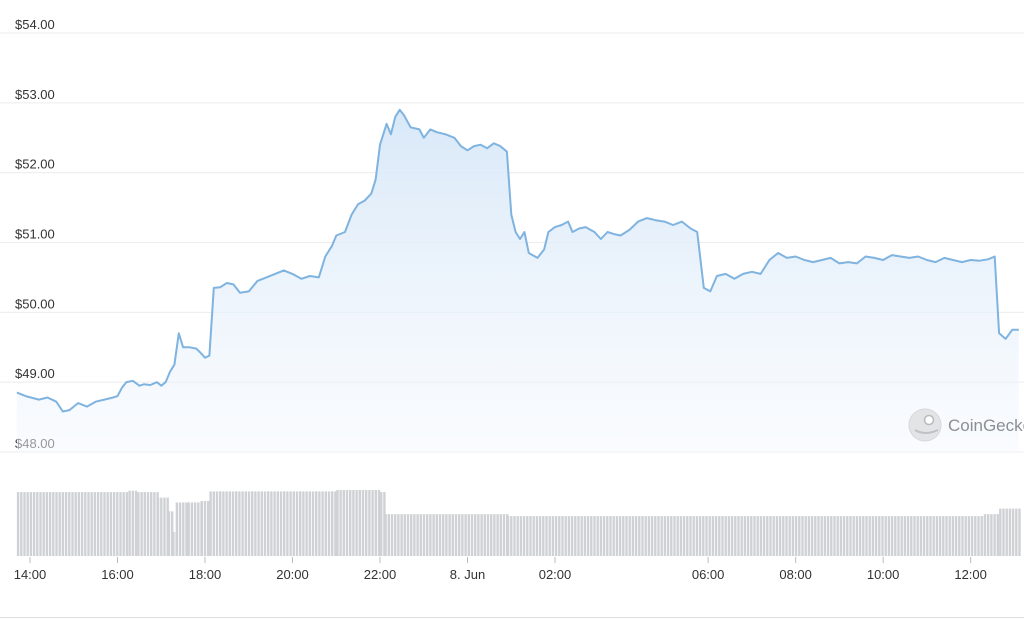 The image size is (1024, 619). Describe the element at coordinates (35, 234) in the screenshot. I see `y-tick-label: $51.00` at that location.